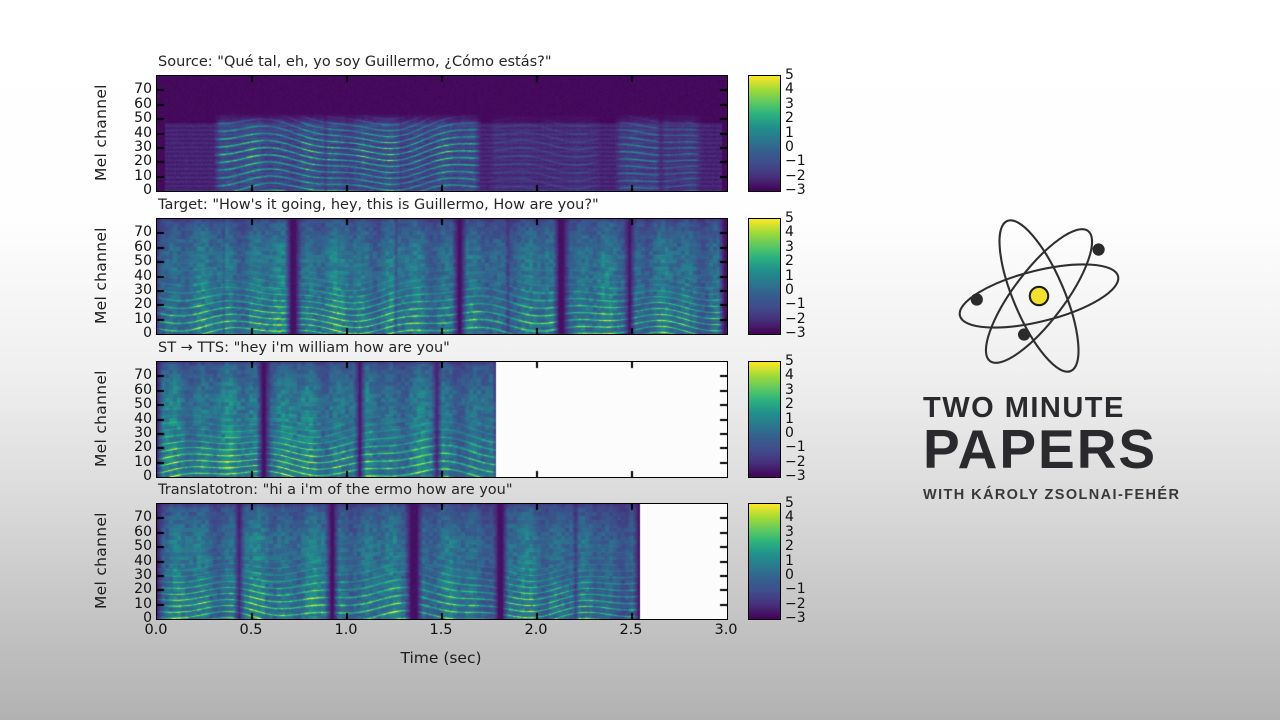 The image size is (1280, 720). I want to click on x-tick-label: 1.0, so click(346, 630).